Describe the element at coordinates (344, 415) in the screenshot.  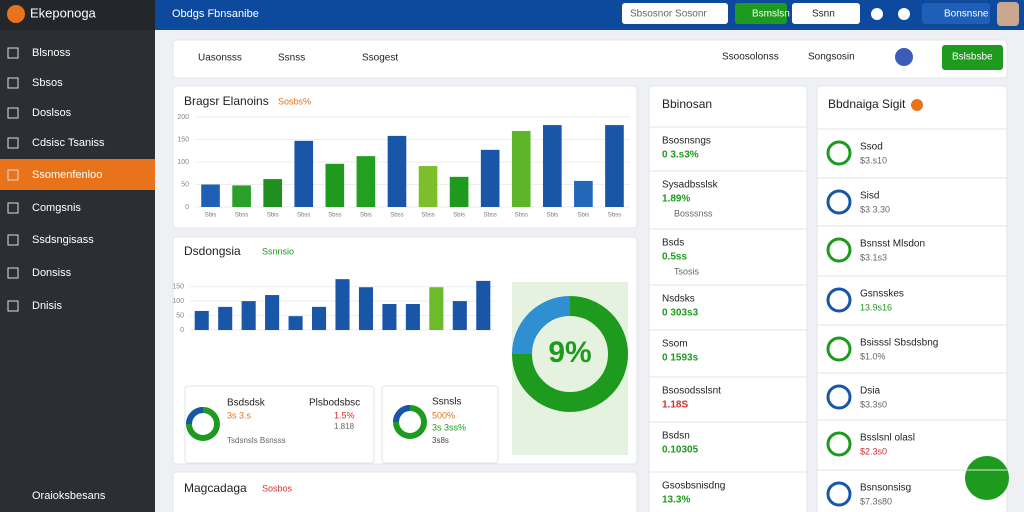
I see `mini-value: 1.5%` at that location.